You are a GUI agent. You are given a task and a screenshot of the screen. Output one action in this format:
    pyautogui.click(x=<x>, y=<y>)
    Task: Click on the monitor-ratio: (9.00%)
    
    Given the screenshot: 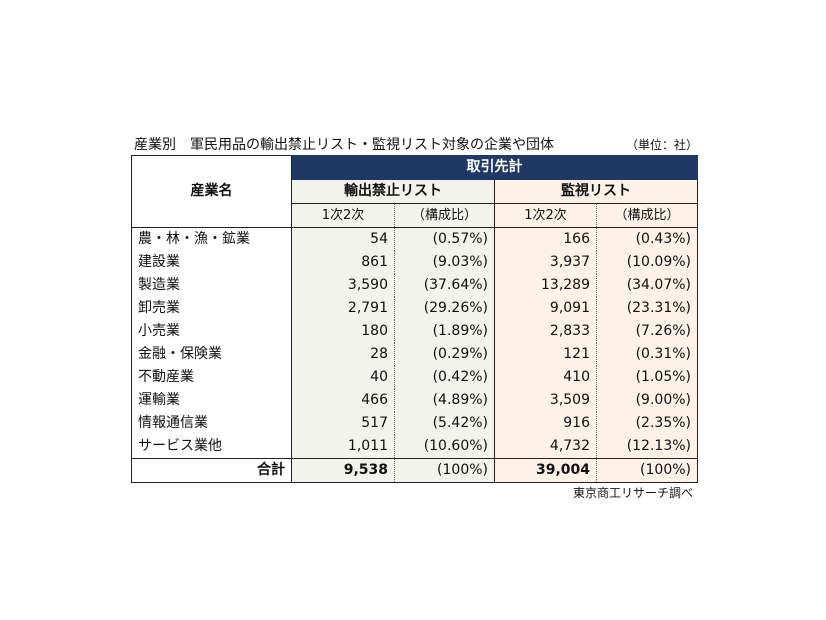 What is the action you would take?
    pyautogui.click(x=647, y=400)
    